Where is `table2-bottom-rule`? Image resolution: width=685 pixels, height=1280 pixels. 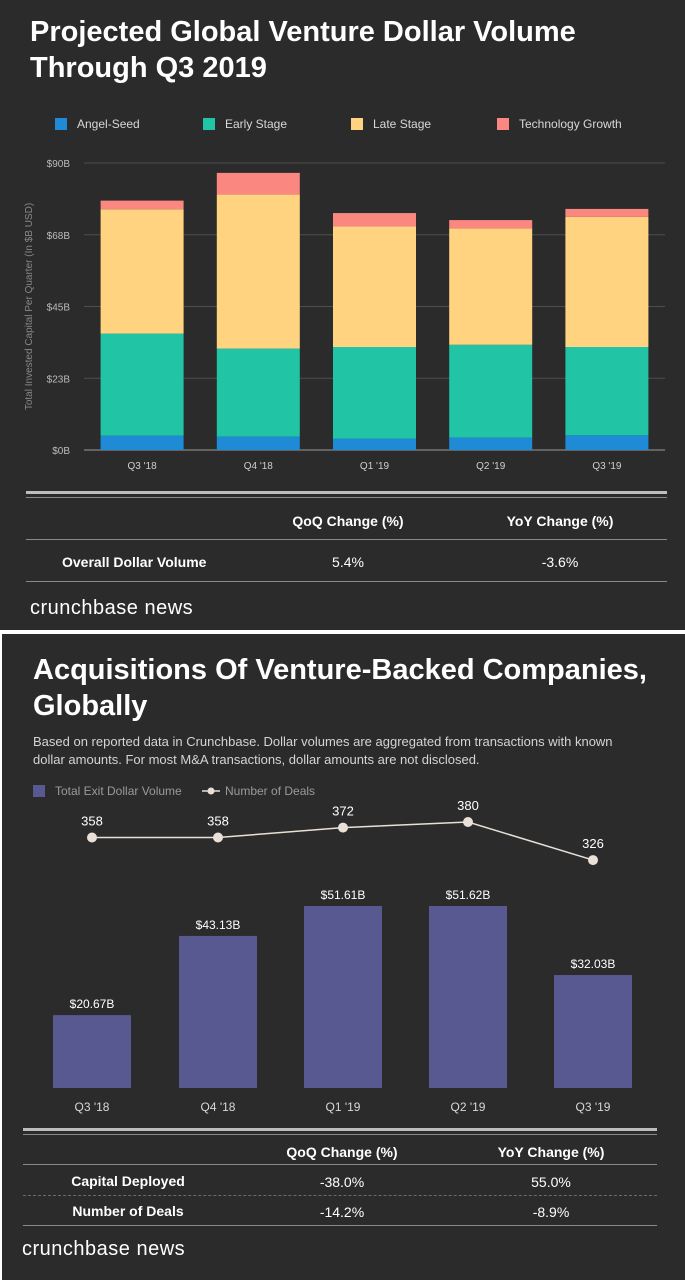 table2-bottom-rule is located at coordinates (340, 1225).